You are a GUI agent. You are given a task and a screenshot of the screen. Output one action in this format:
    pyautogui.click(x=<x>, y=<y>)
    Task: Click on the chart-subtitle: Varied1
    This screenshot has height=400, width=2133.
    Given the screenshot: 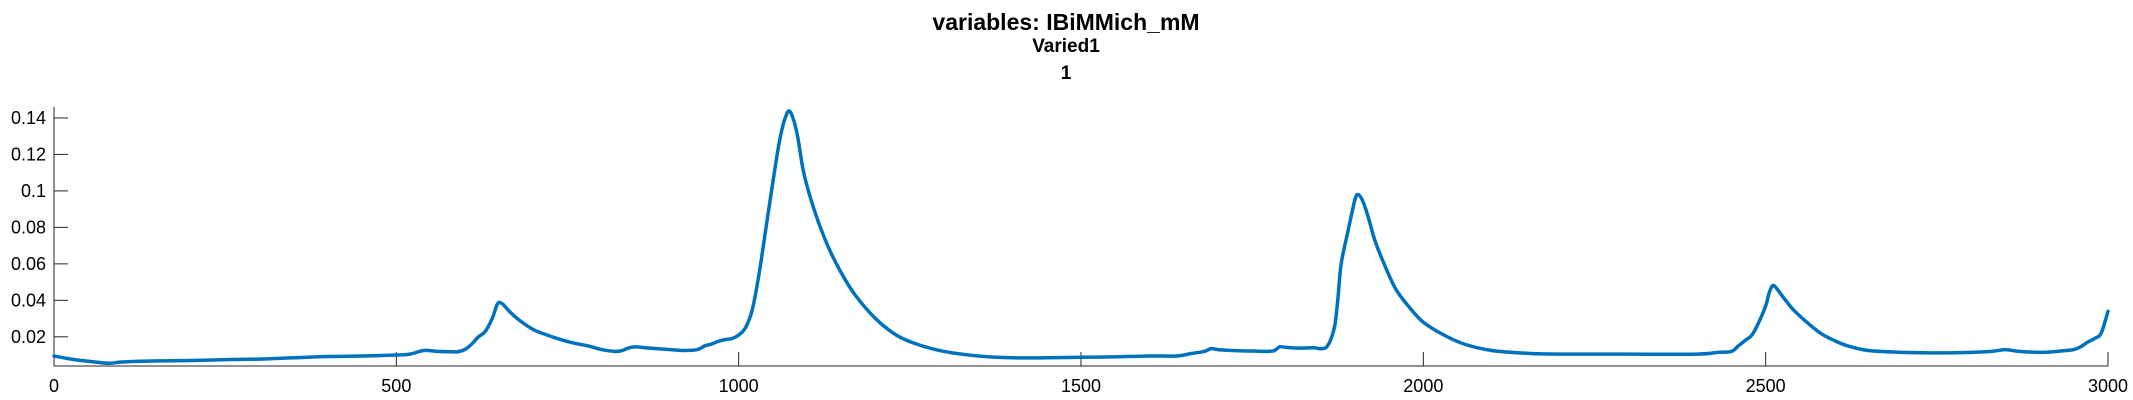 What is the action you would take?
    pyautogui.click(x=1066, y=46)
    